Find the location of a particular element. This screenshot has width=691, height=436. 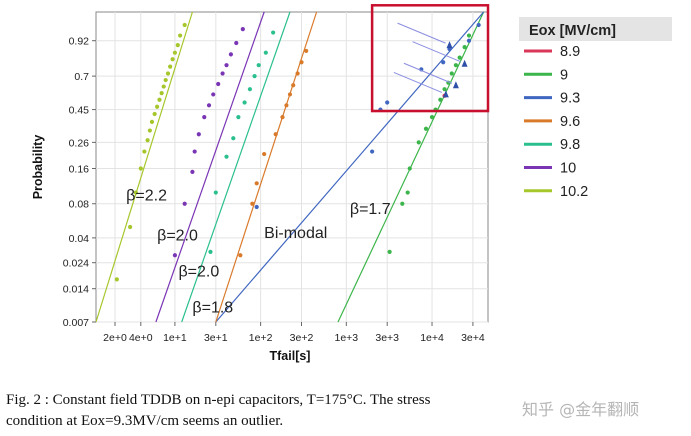

x-axis-title: Tfail[s] is located at coordinates (290, 356).